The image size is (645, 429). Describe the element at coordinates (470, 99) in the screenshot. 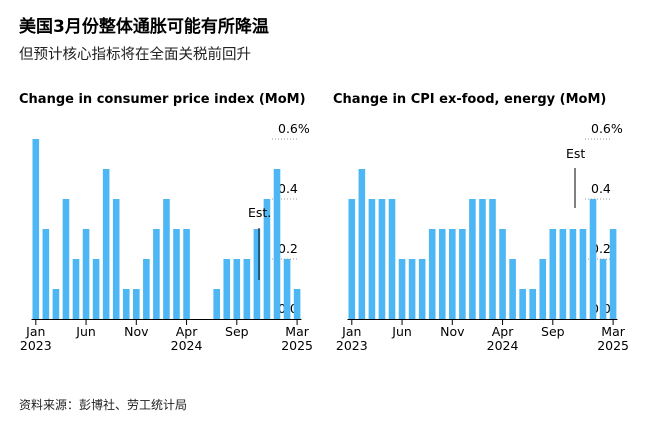

I see `right-chart-title: Change in CPI ex-food, energy (MoM)` at that location.